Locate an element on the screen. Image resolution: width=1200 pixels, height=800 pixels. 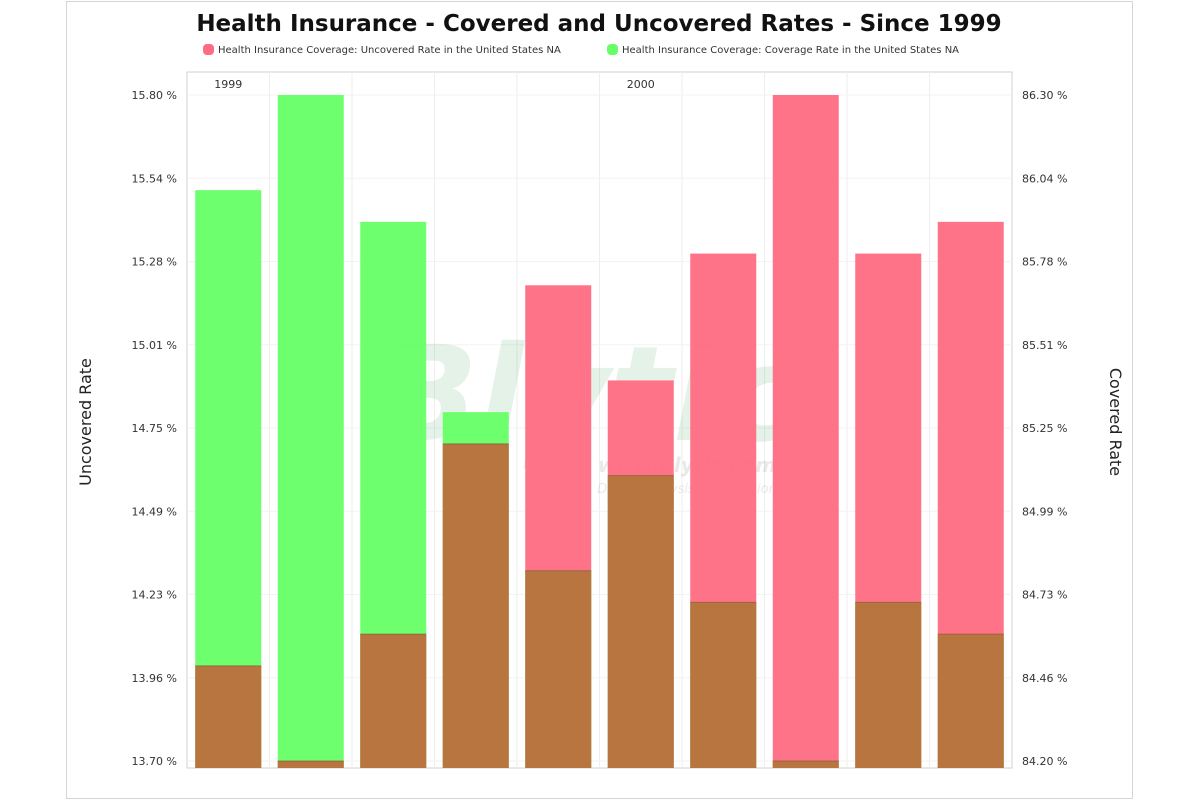
left-tick-label: 14.49 % is located at coordinates (154, 511).